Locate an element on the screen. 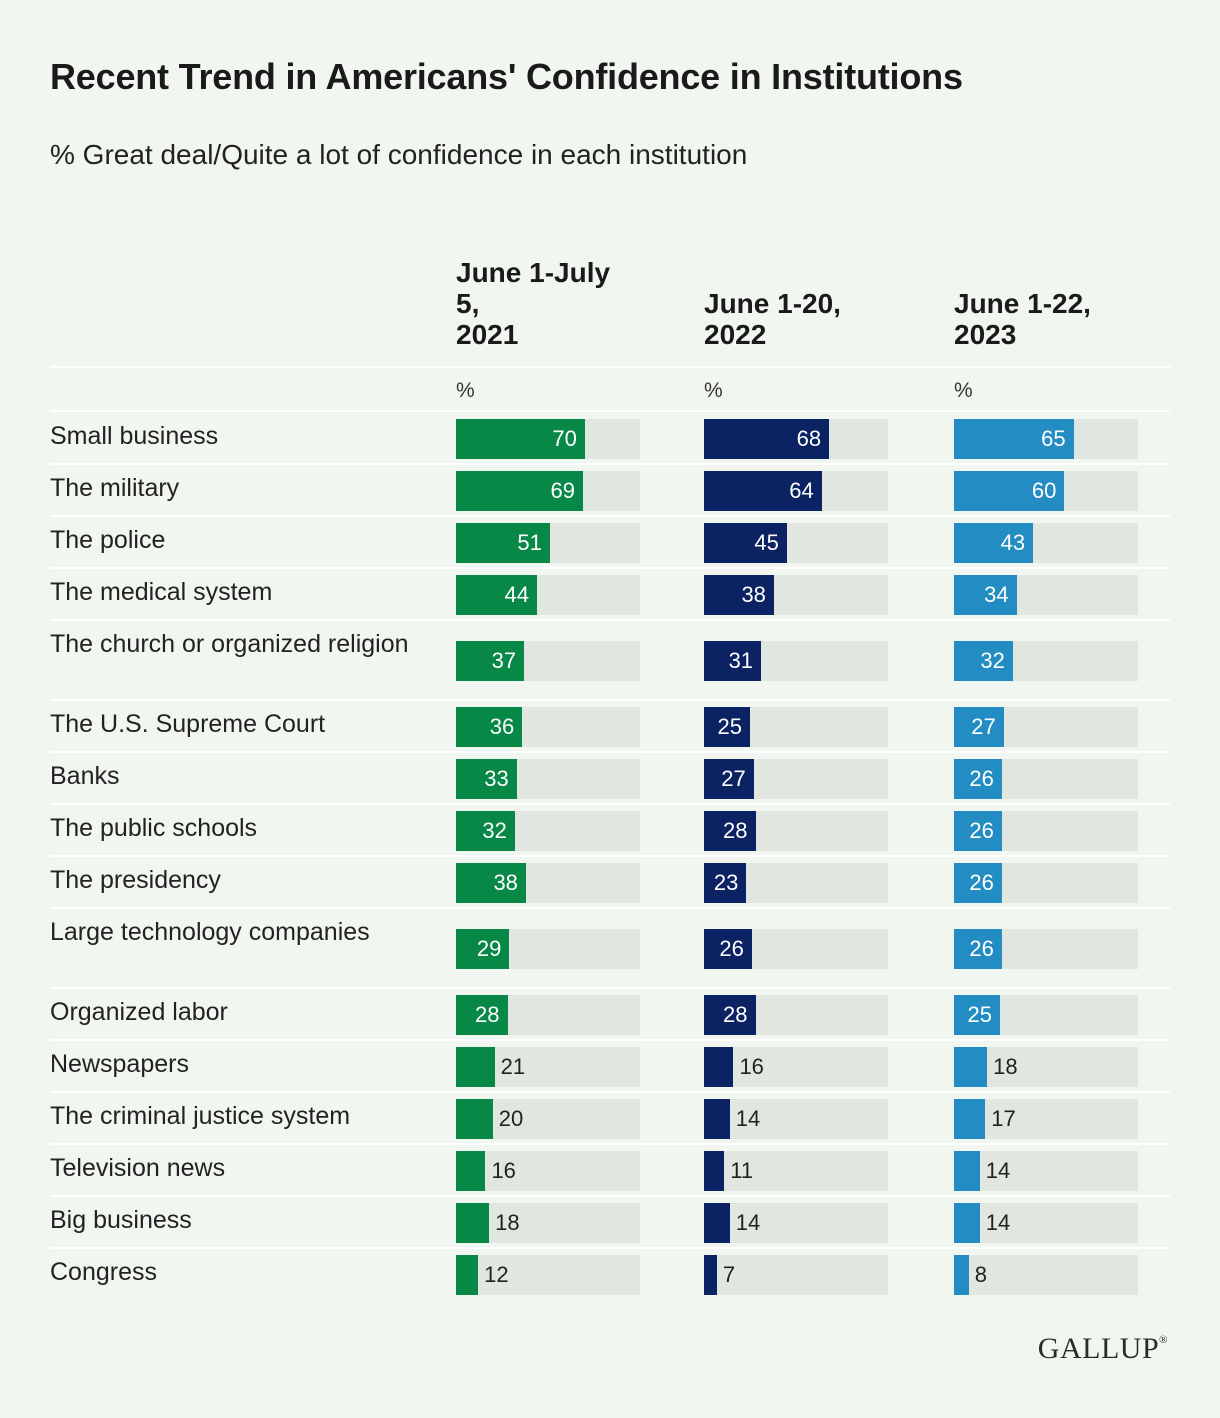  bar-track: 8 is located at coordinates (1046, 1275).